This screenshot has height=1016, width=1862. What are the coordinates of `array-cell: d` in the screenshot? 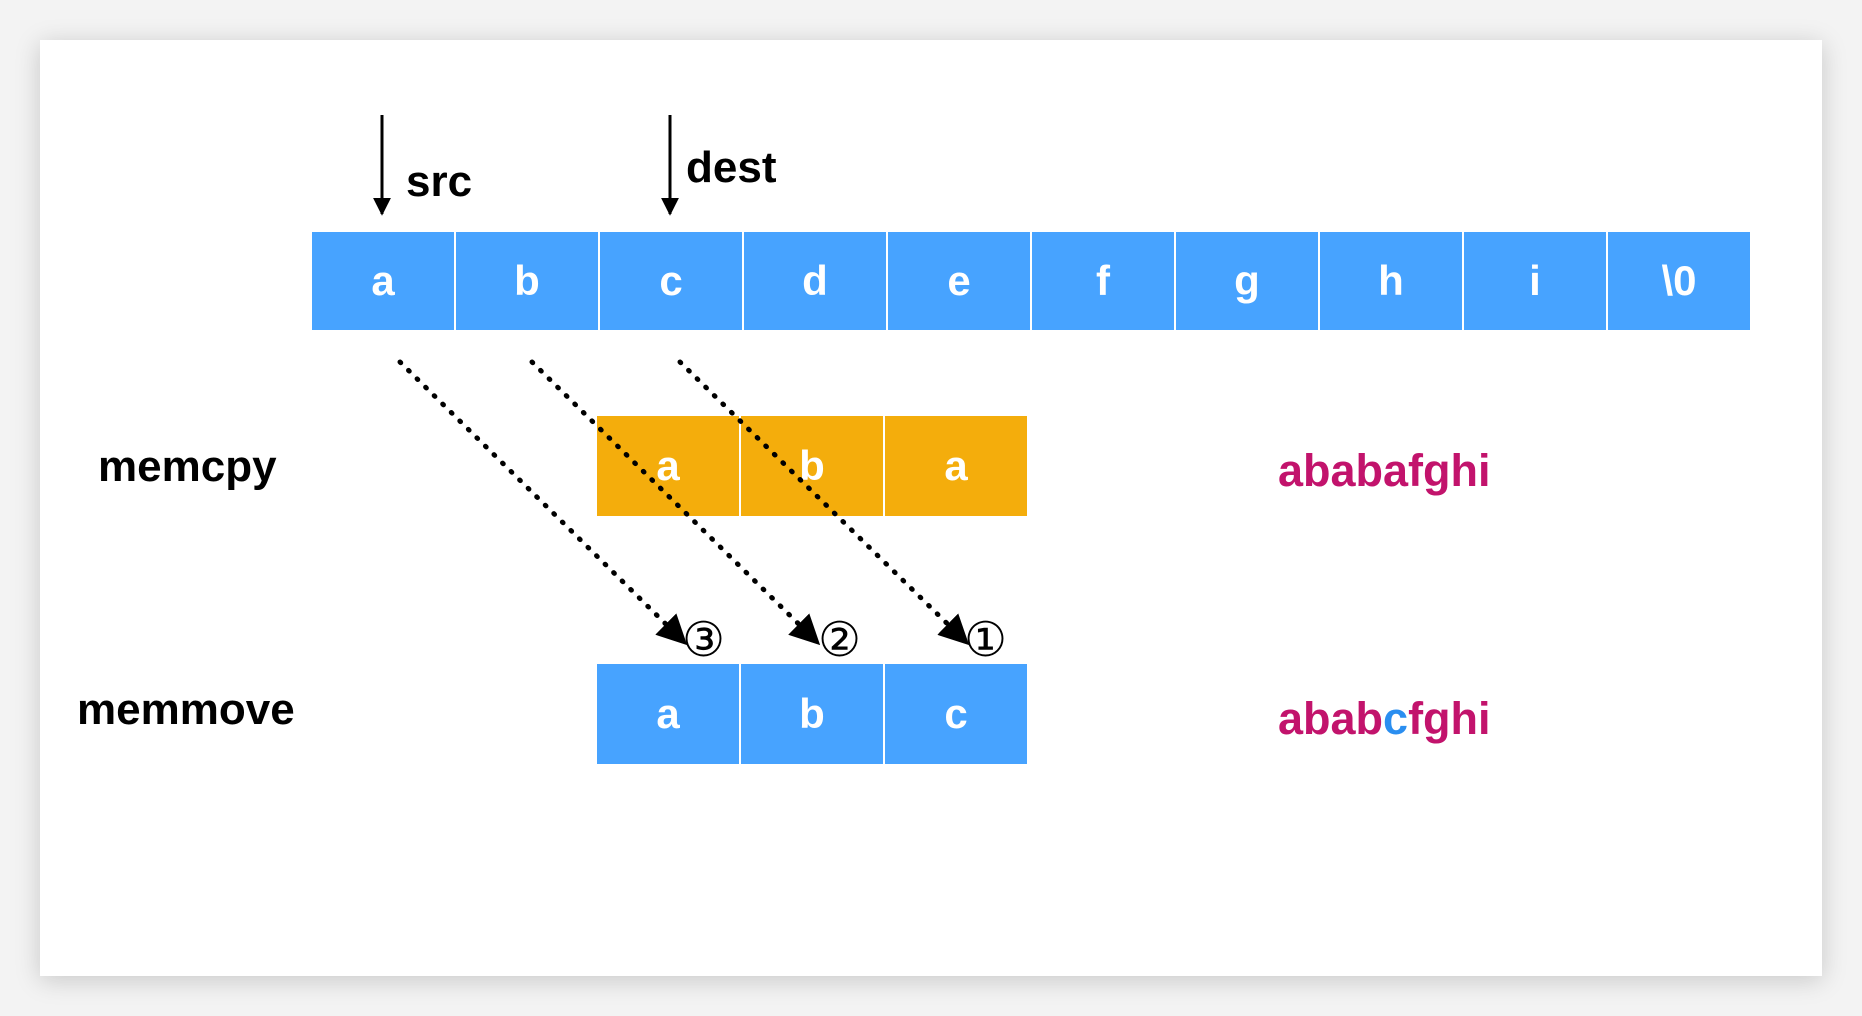 It's located at (815, 281).